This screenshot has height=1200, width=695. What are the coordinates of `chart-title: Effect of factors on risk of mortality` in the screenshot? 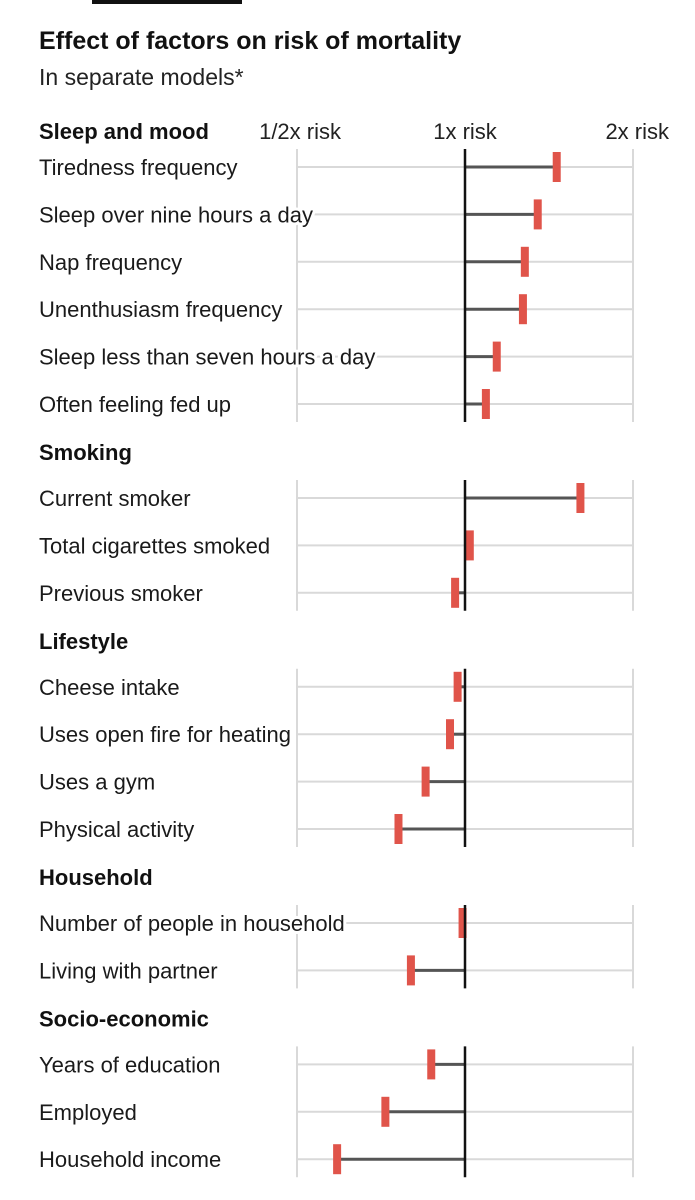 It's located at (250, 41).